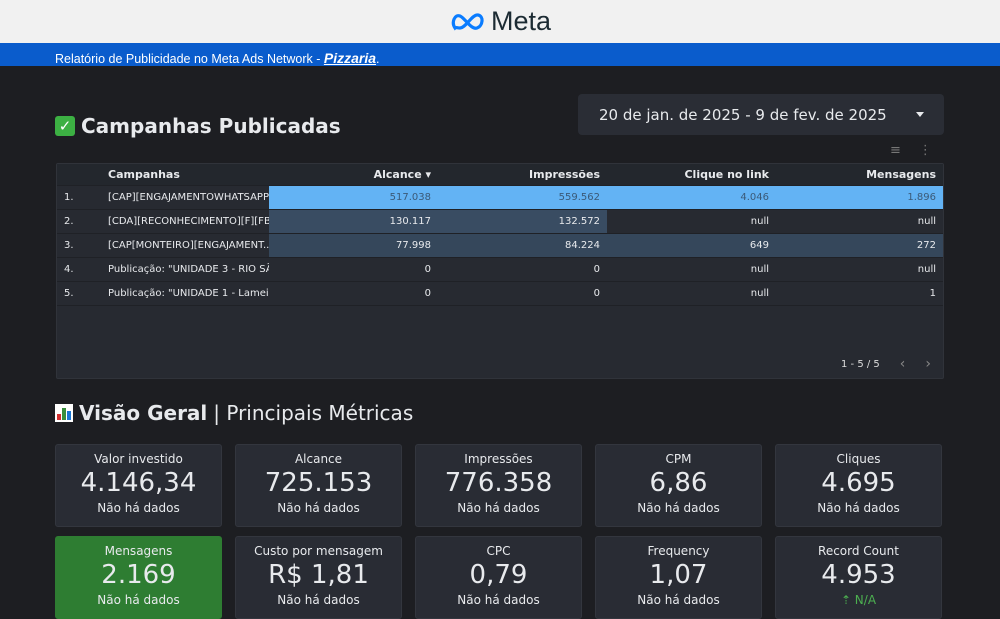 The image size is (1000, 619). I want to click on col-cliques: Clique no link, so click(726, 174).